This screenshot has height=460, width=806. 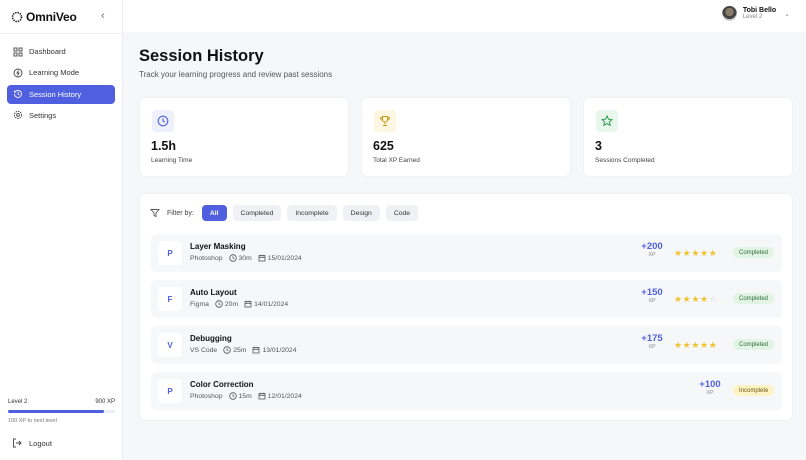 I want to click on app-name: OmniVeo, so click(x=51, y=17).